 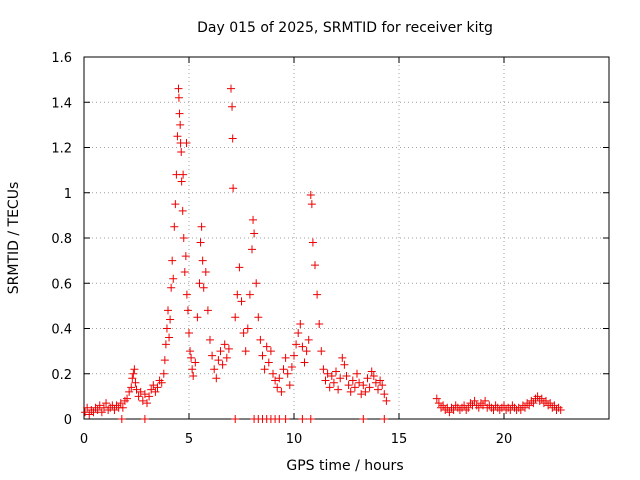 I want to click on y-tick-label: 1.6, so click(x=61, y=58).